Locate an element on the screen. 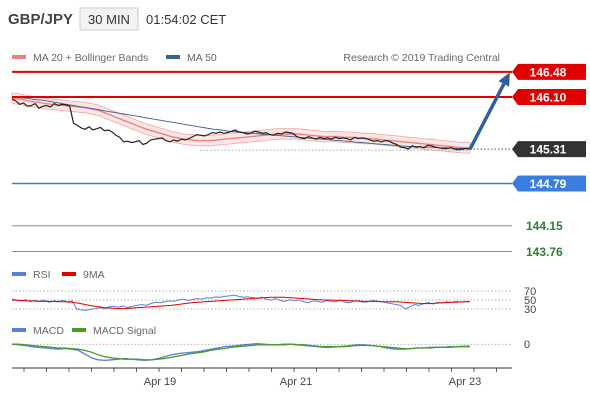  forecast-arrow is located at coordinates (487, 116).